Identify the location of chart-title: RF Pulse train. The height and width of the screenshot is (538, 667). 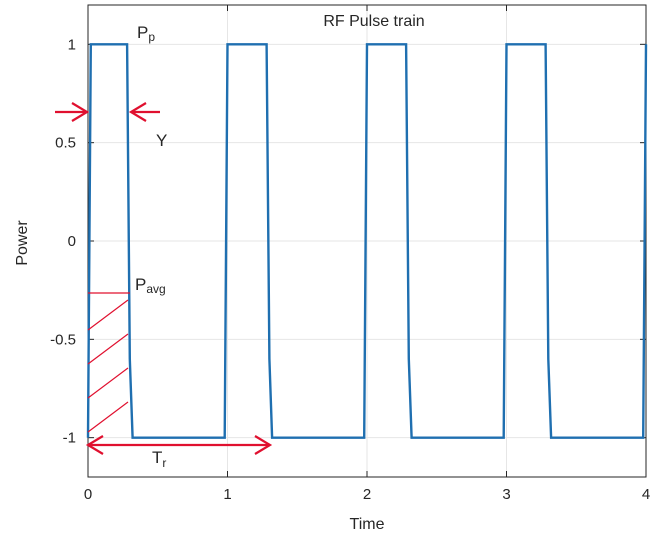
(373, 21).